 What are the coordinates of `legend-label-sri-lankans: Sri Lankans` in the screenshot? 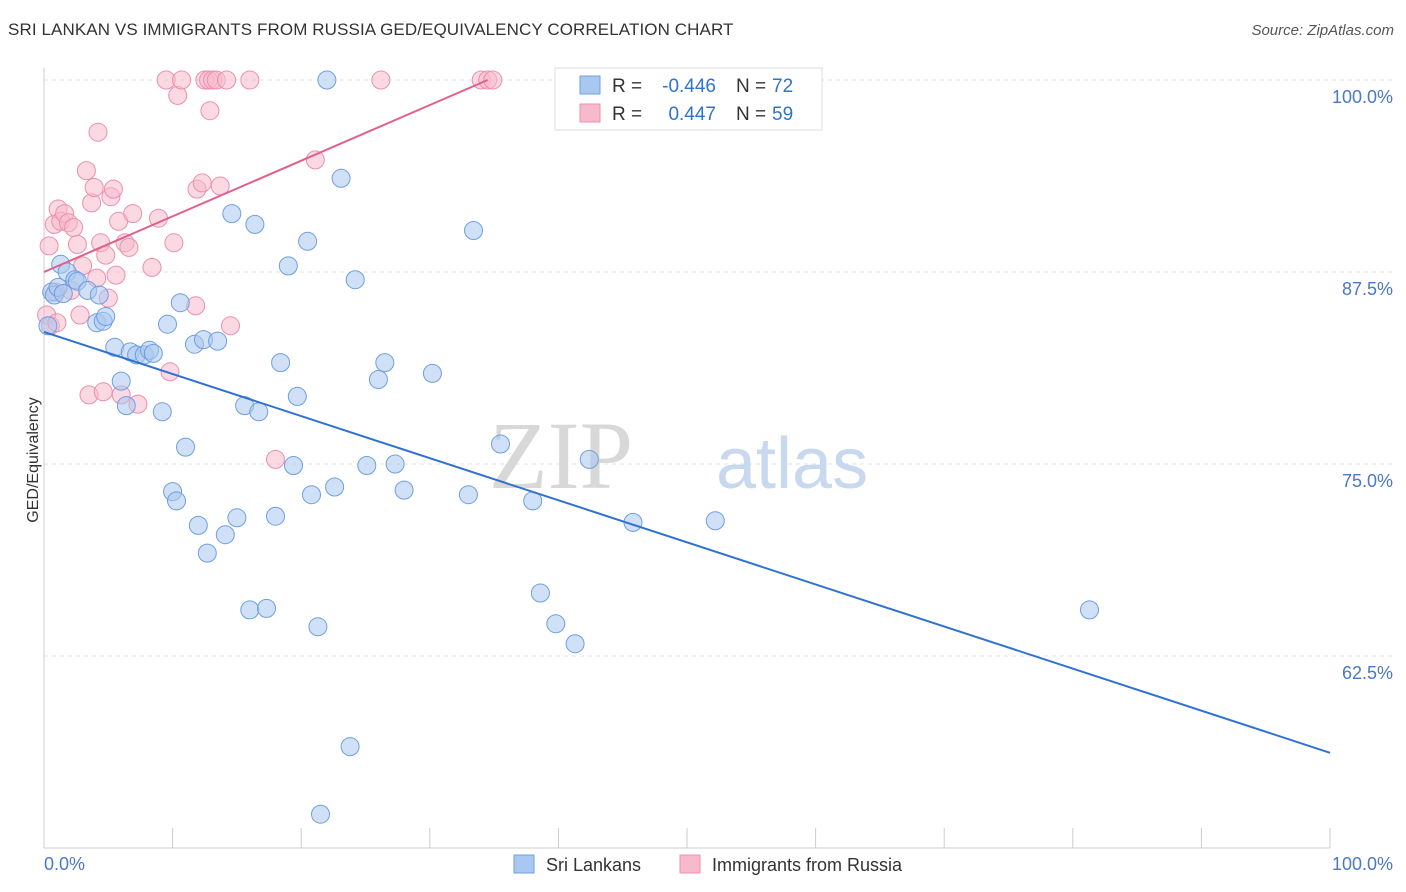 It's located at (593, 865).